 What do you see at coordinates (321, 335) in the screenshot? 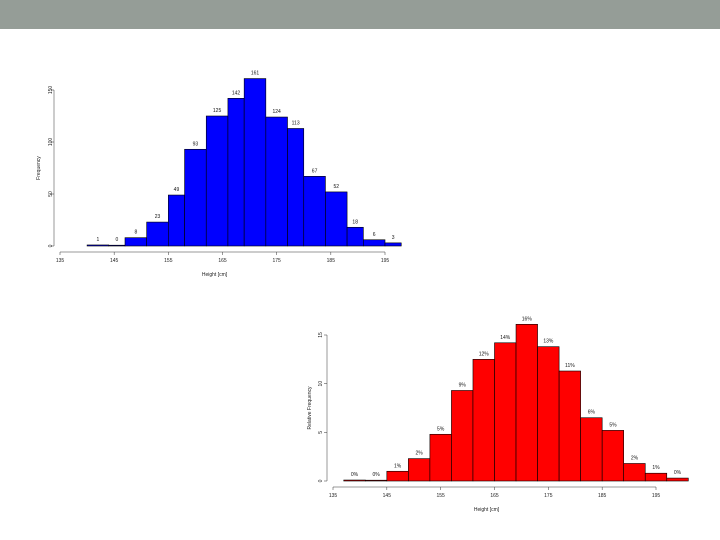
I see `y-tick-label: 15` at bounding box center [321, 335].